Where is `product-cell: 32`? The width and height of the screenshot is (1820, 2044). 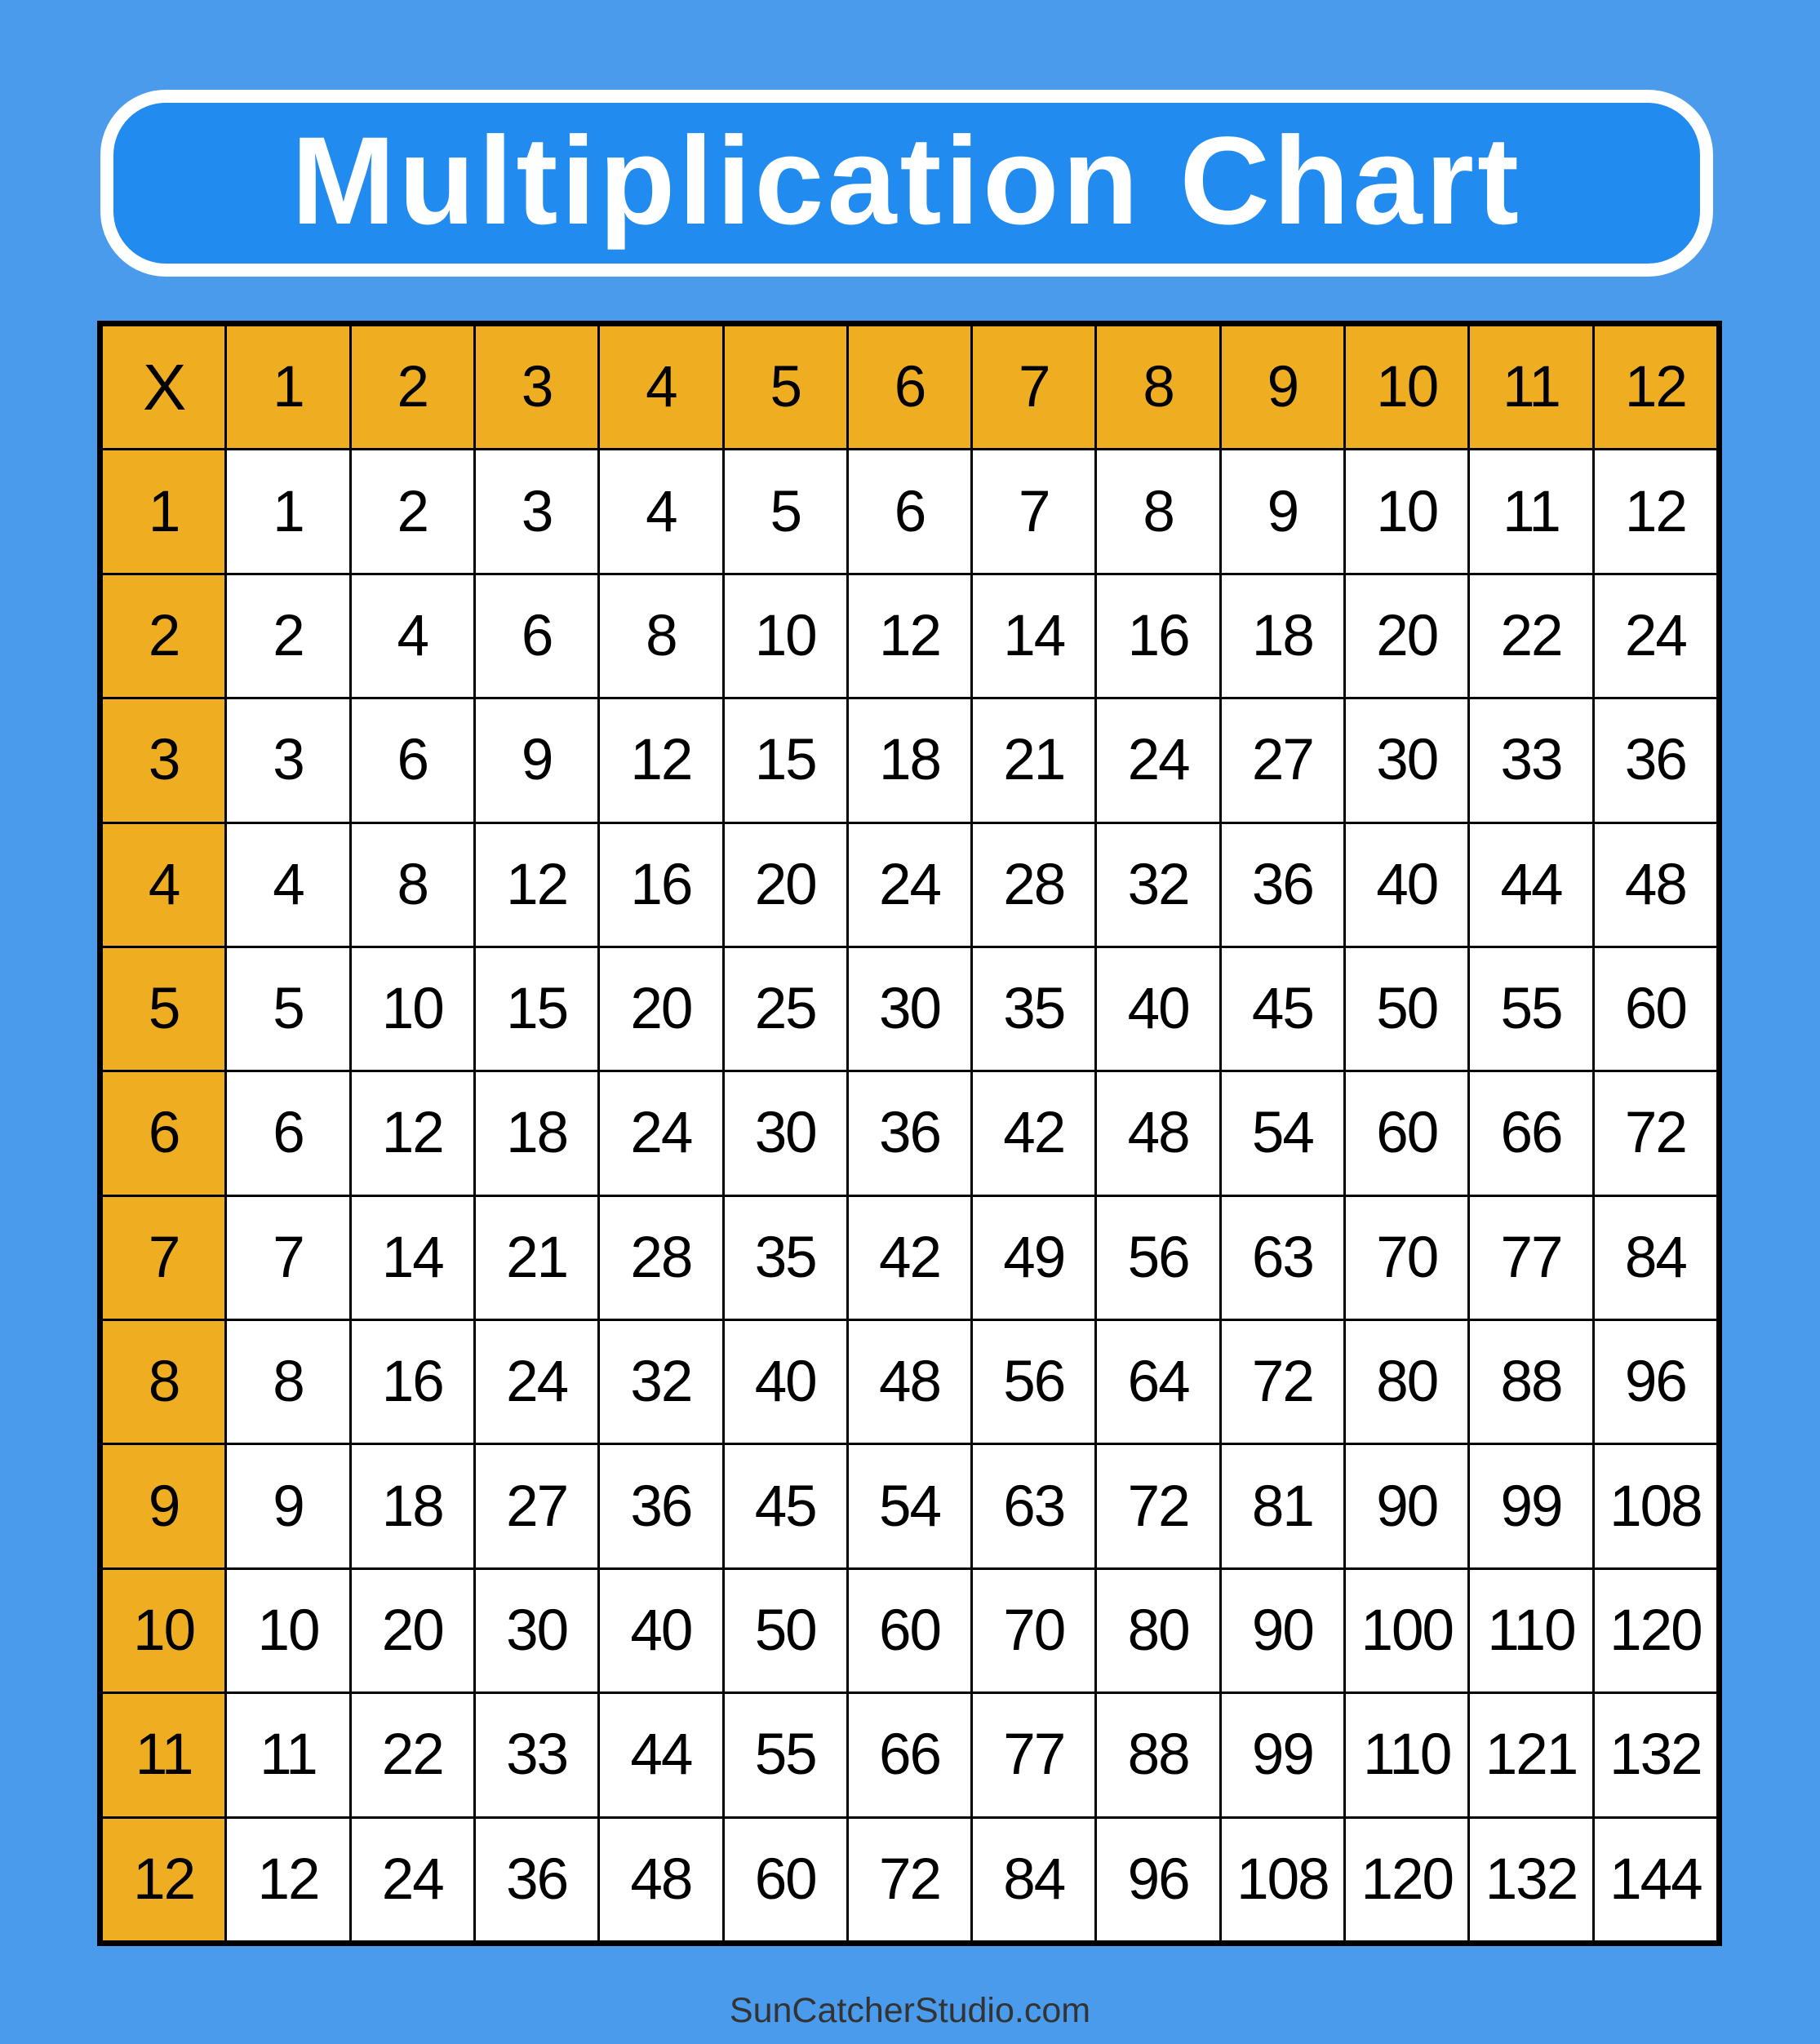
product-cell: 32 is located at coordinates (1158, 884).